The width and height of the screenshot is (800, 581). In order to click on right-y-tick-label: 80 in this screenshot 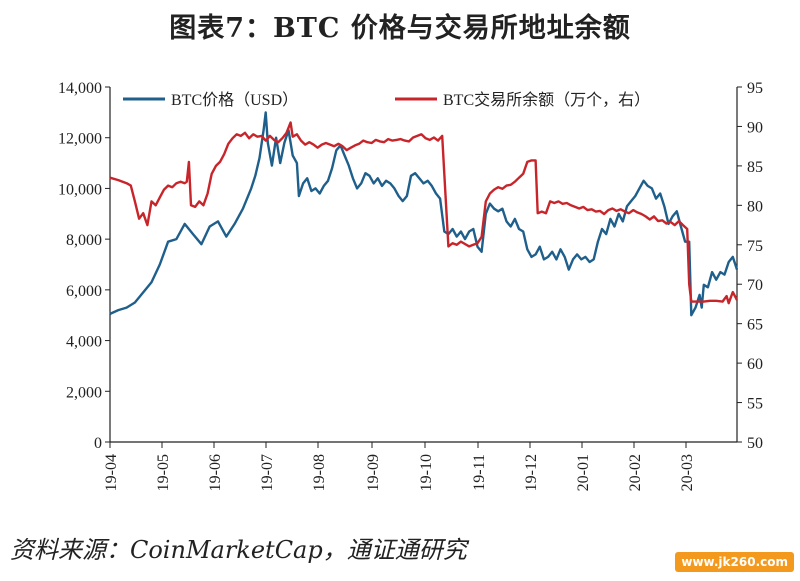, I will do `click(755, 206)`.